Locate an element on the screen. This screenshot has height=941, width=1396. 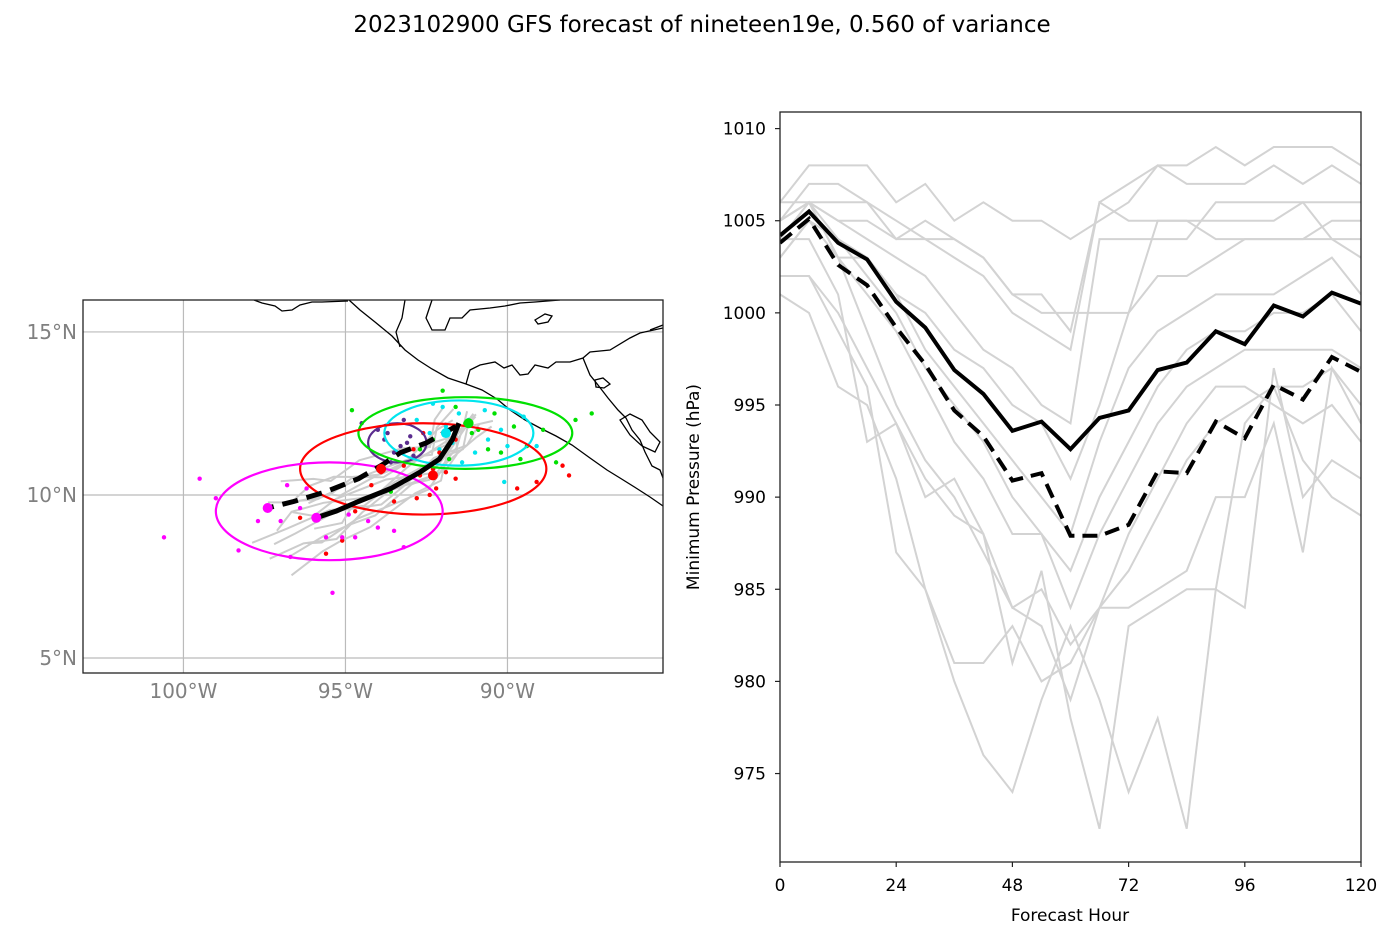
coastline-nicaragua is located at coordinates (622, 418).